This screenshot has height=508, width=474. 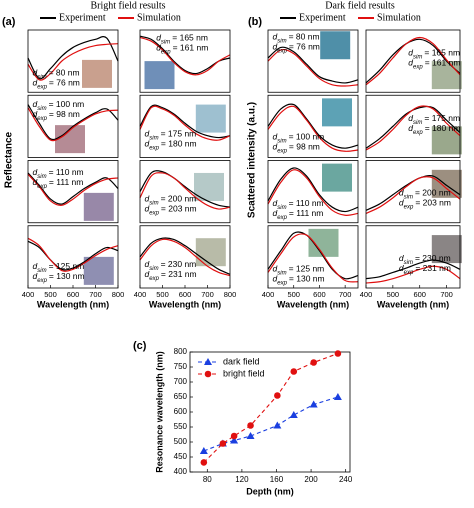 What do you see at coordinates (181, 381) in the screenshot?
I see `y-tick-label: 700` at bounding box center [181, 381].